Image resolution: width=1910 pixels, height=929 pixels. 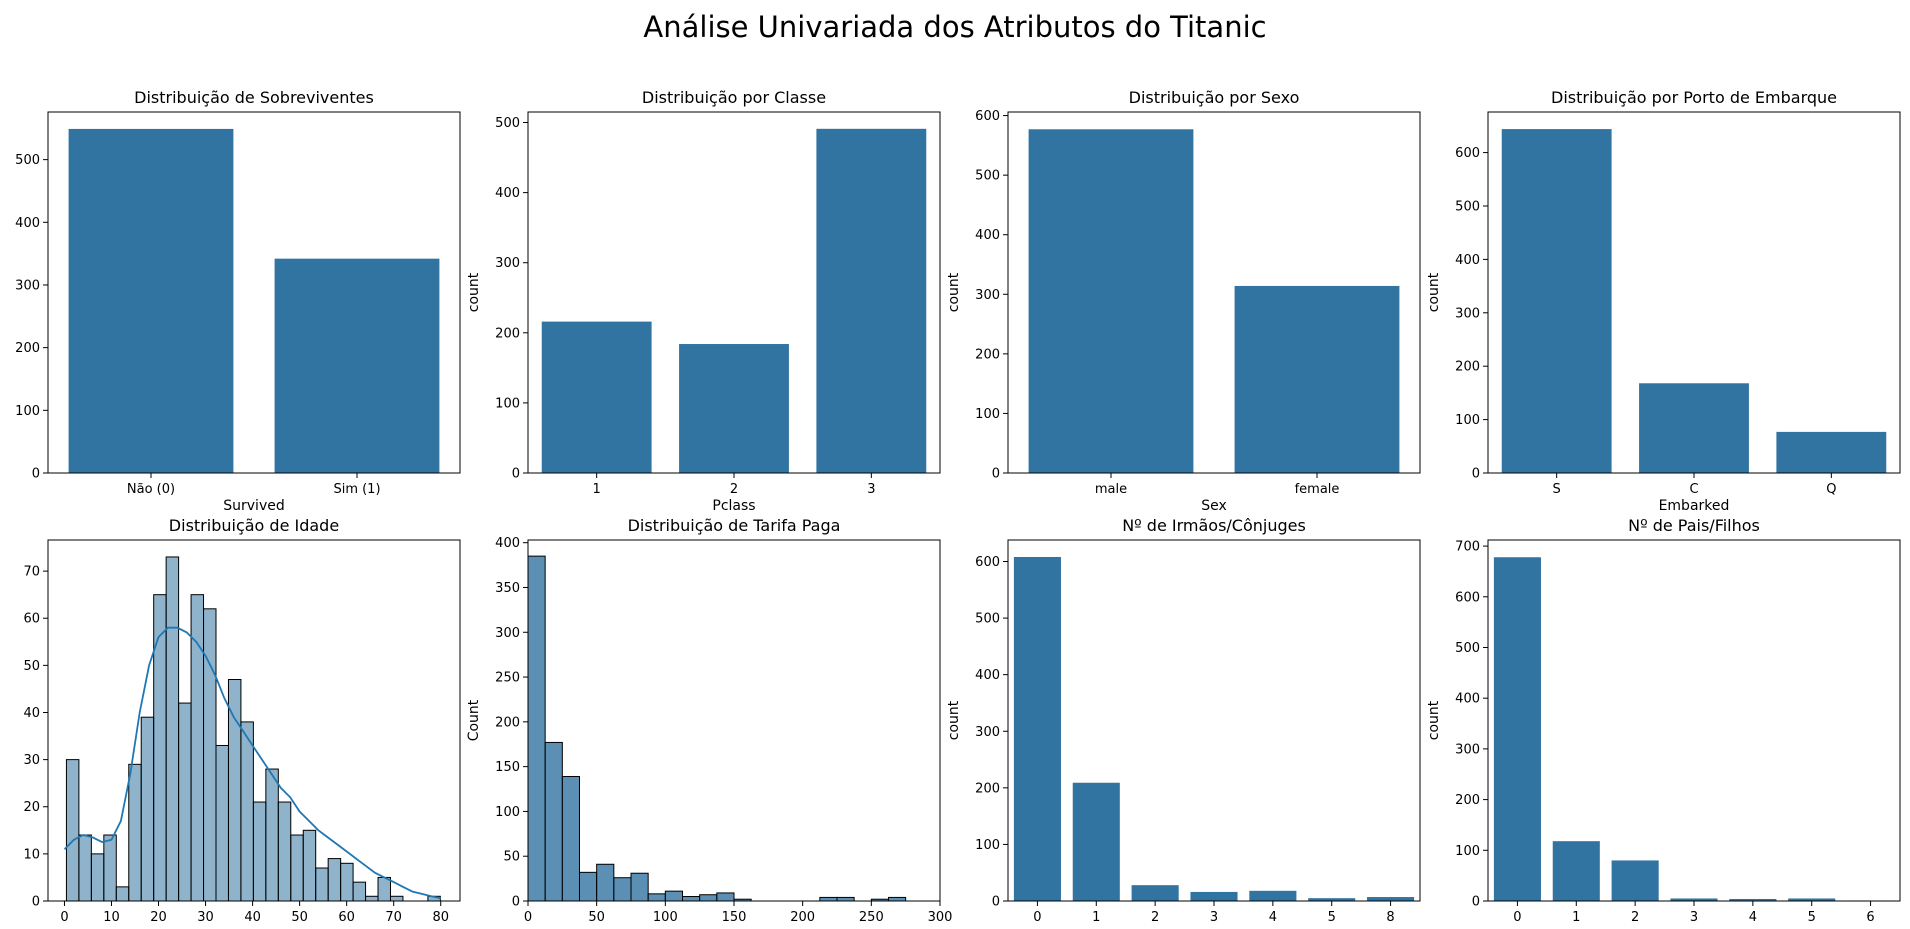 I want to click on subplot-title: Nº de Irmãos/Cônjuges, so click(x=1214, y=525).